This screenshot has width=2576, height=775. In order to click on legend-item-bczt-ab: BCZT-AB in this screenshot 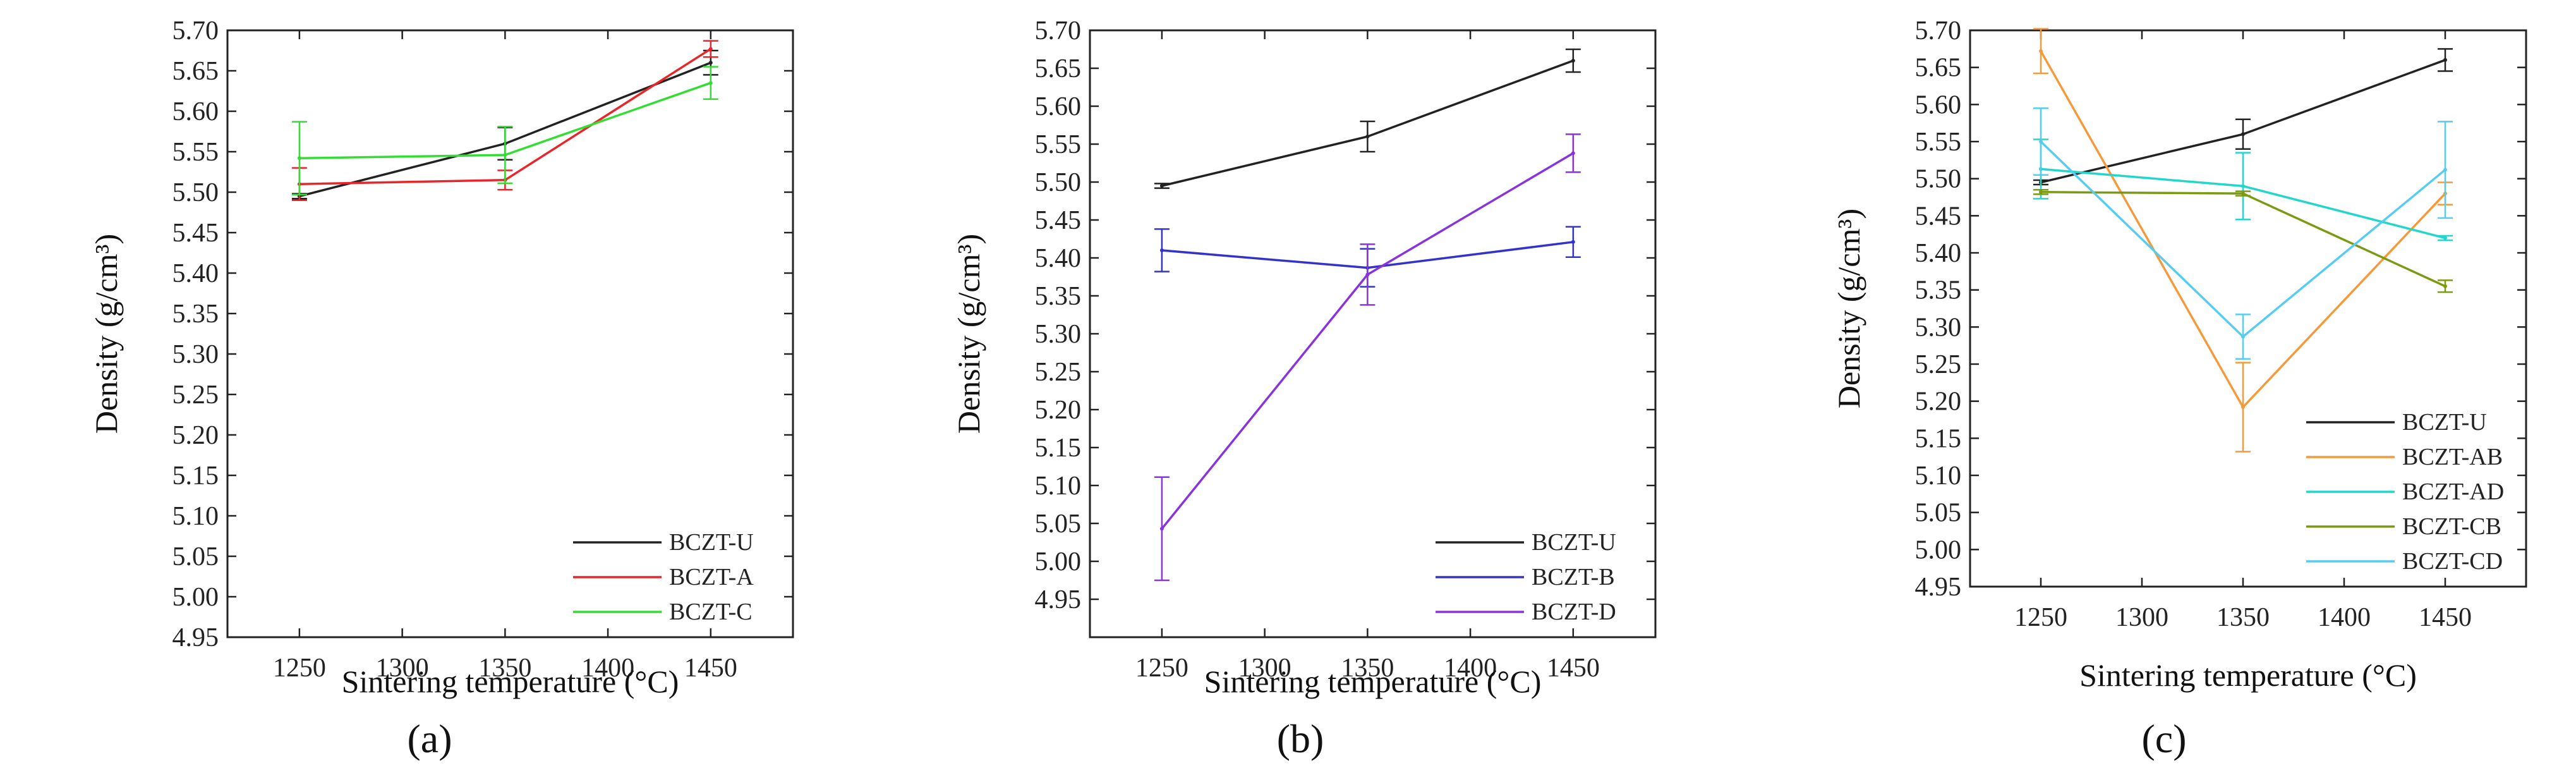, I will do `click(2404, 457)`.